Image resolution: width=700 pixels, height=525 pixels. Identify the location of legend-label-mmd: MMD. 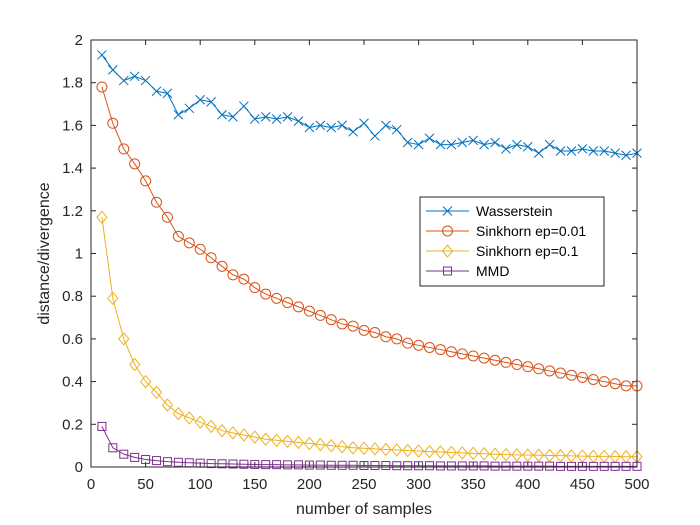
(492, 271).